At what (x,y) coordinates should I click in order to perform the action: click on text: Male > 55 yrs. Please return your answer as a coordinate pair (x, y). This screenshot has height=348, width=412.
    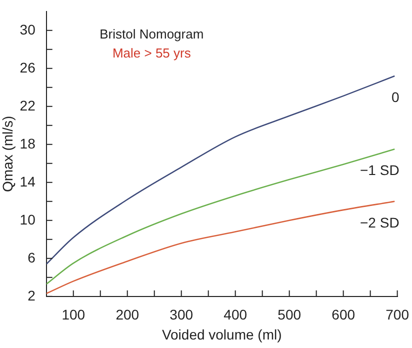
    Looking at the image, I should click on (152, 53).